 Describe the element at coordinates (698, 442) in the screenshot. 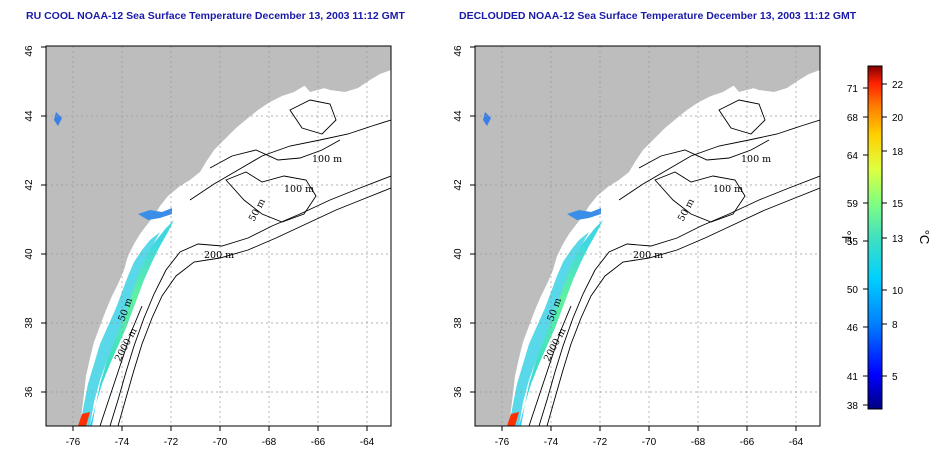

I see `x-tick-right-4: -68` at that location.